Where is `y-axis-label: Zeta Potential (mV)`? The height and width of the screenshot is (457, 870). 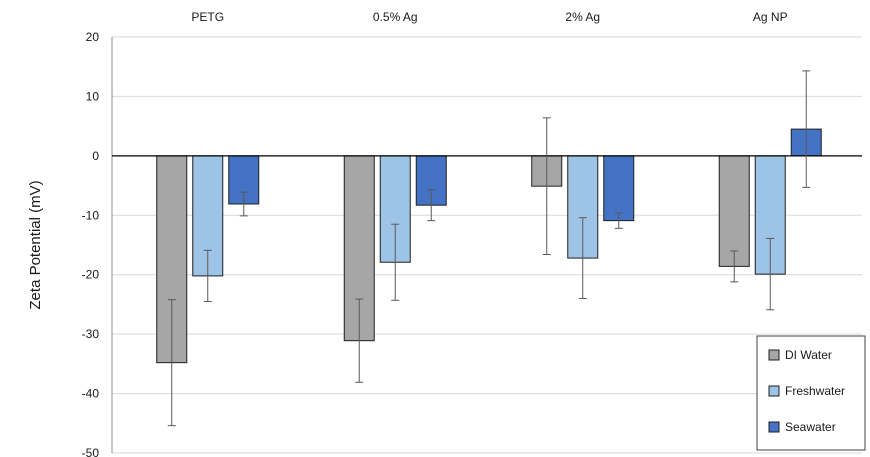 y-axis-label: Zeta Potential (mV) is located at coordinates (35, 244).